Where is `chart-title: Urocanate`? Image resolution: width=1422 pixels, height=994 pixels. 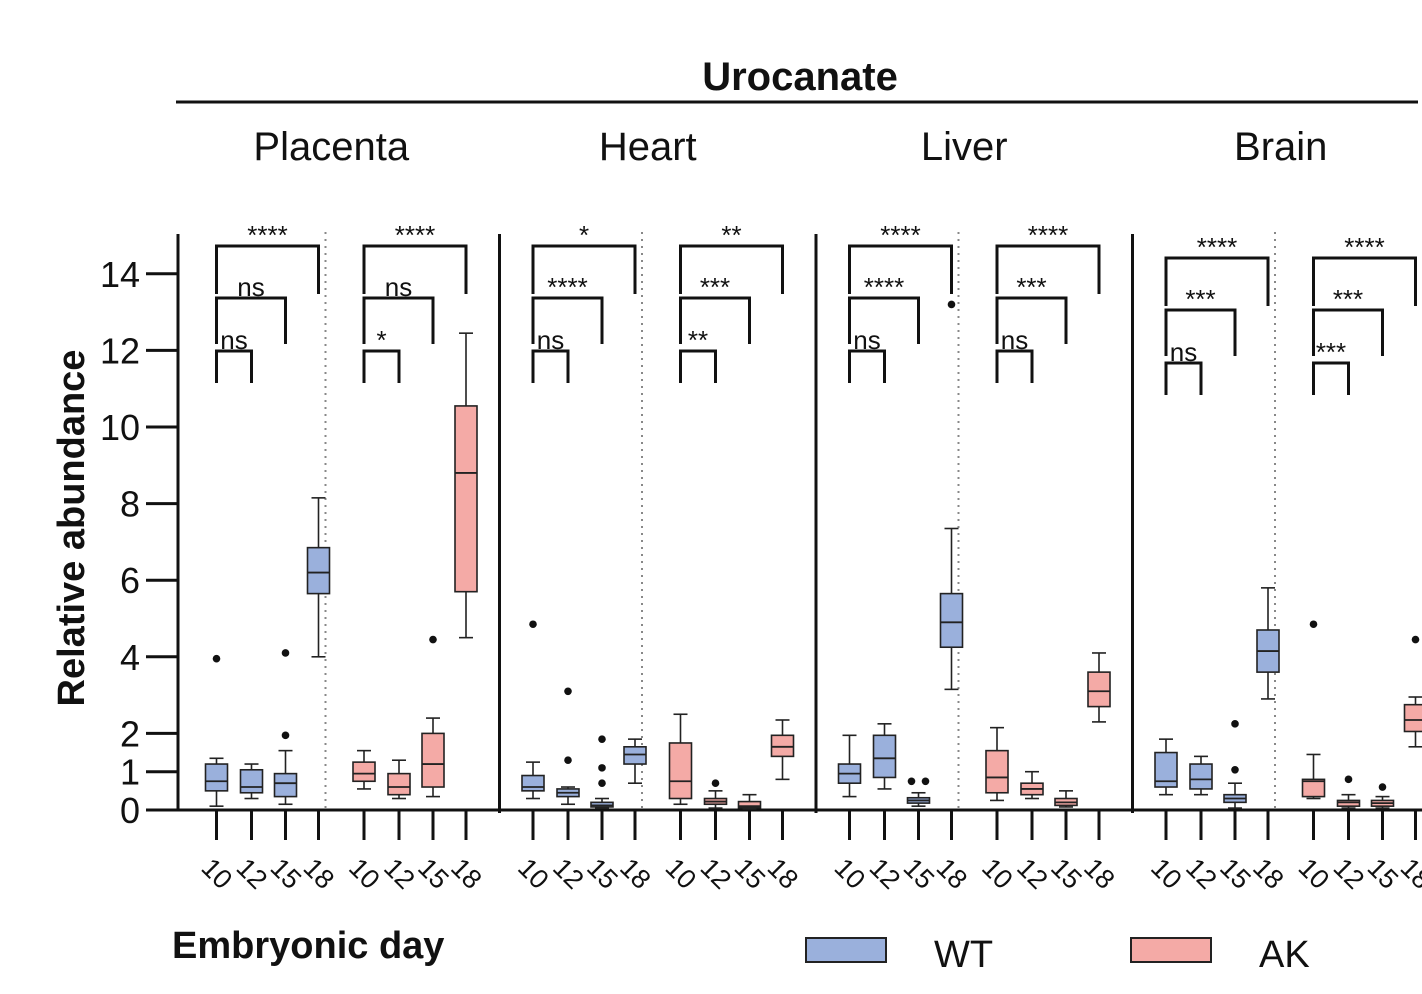 chart-title: Urocanate is located at coordinates (800, 77).